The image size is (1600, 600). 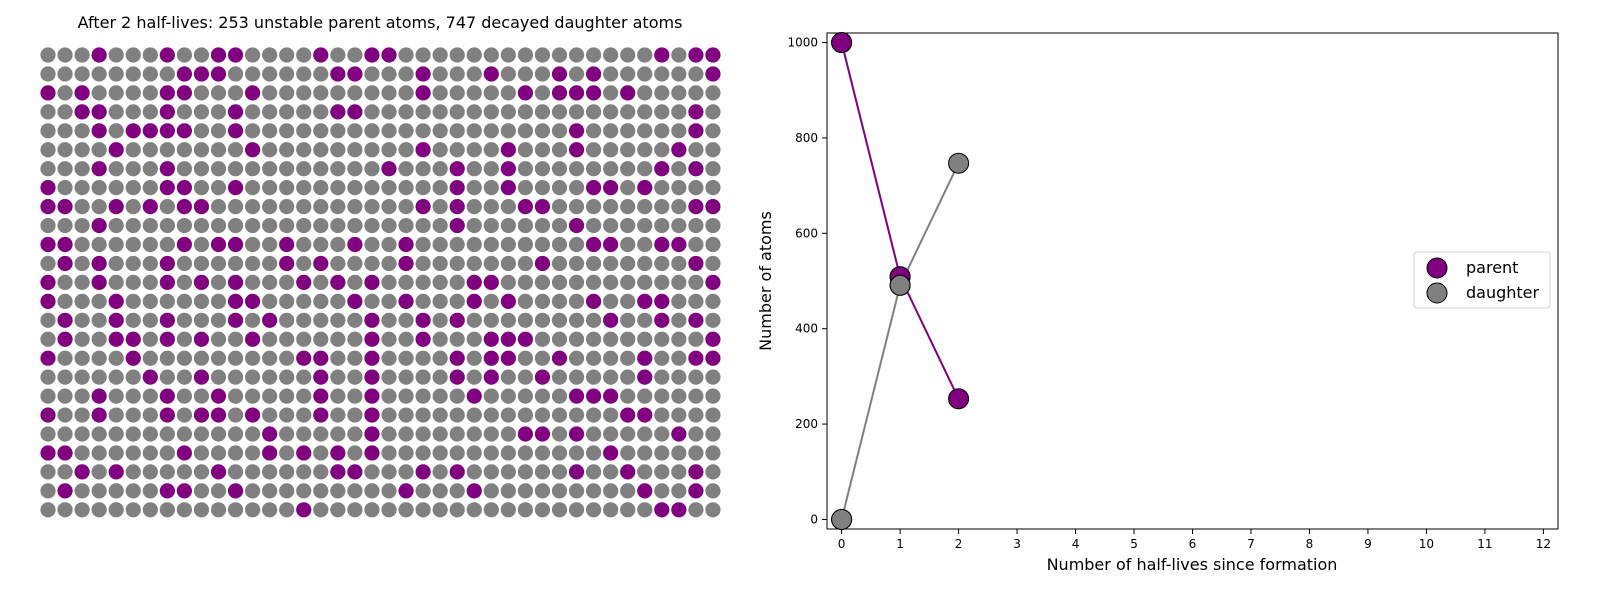 What do you see at coordinates (1368, 544) in the screenshot?
I see `x-tick-label: 9` at bounding box center [1368, 544].